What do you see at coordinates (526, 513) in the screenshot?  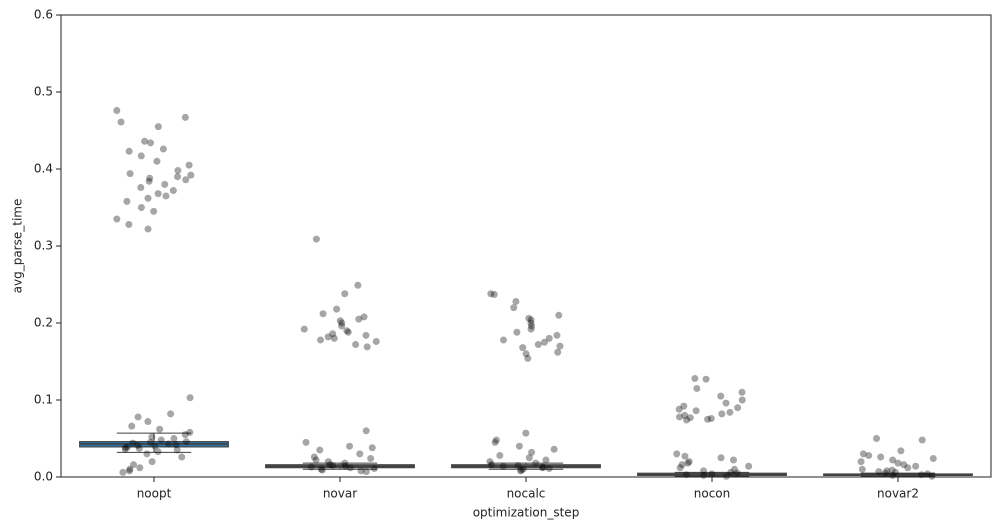 I see `x-axis-label: optimization_step` at bounding box center [526, 513].